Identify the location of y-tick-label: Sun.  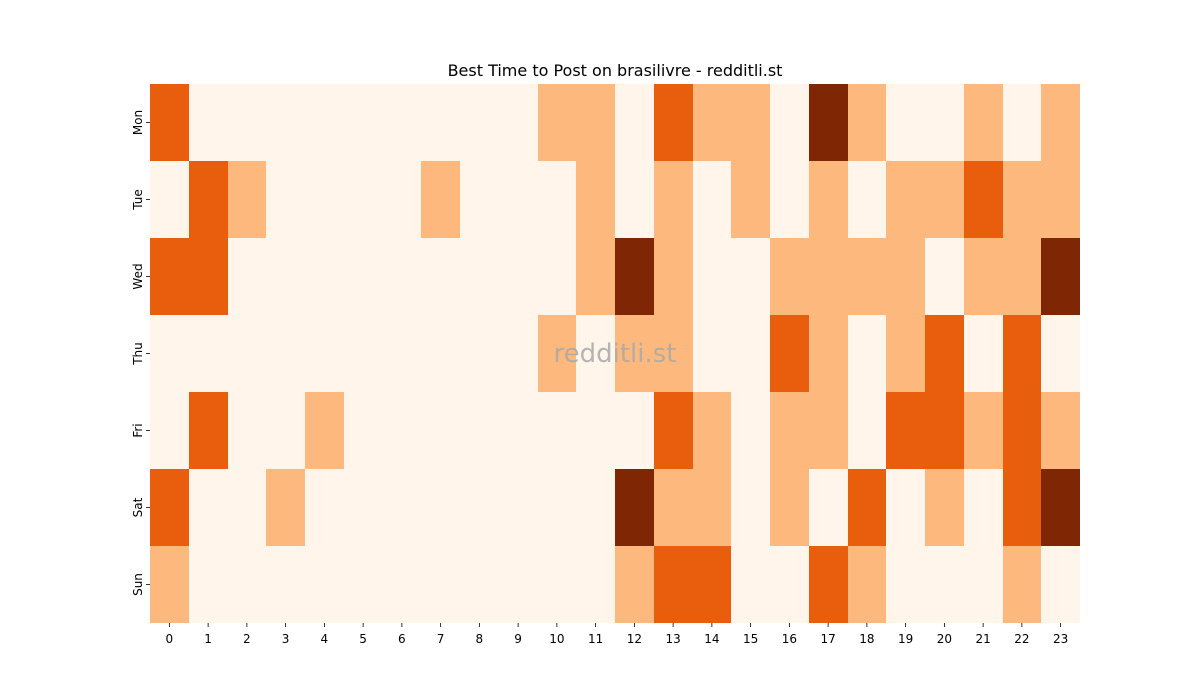
(138, 584).